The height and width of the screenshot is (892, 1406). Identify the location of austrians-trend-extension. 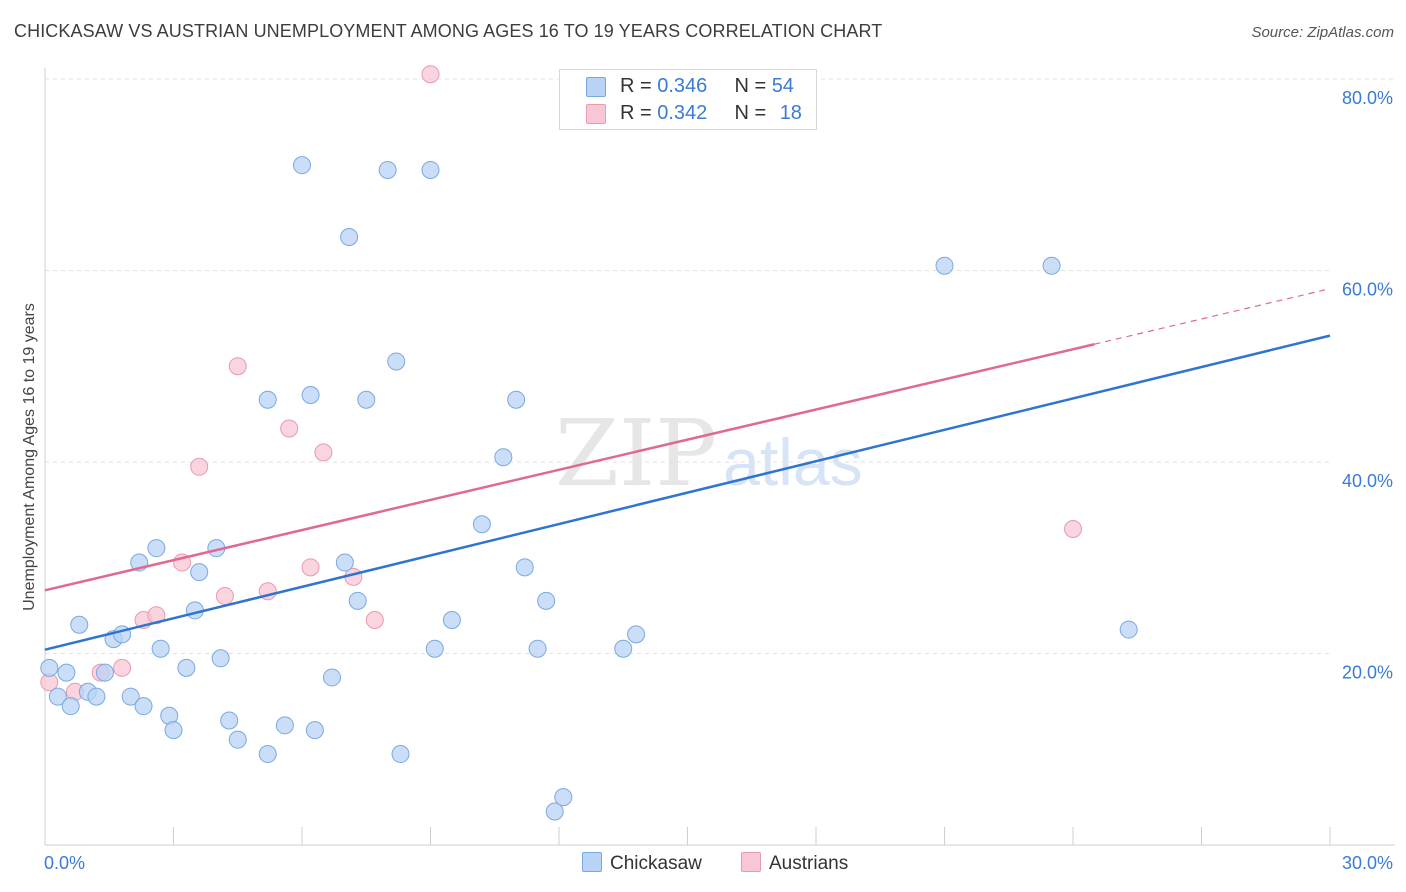
(1212, 316).